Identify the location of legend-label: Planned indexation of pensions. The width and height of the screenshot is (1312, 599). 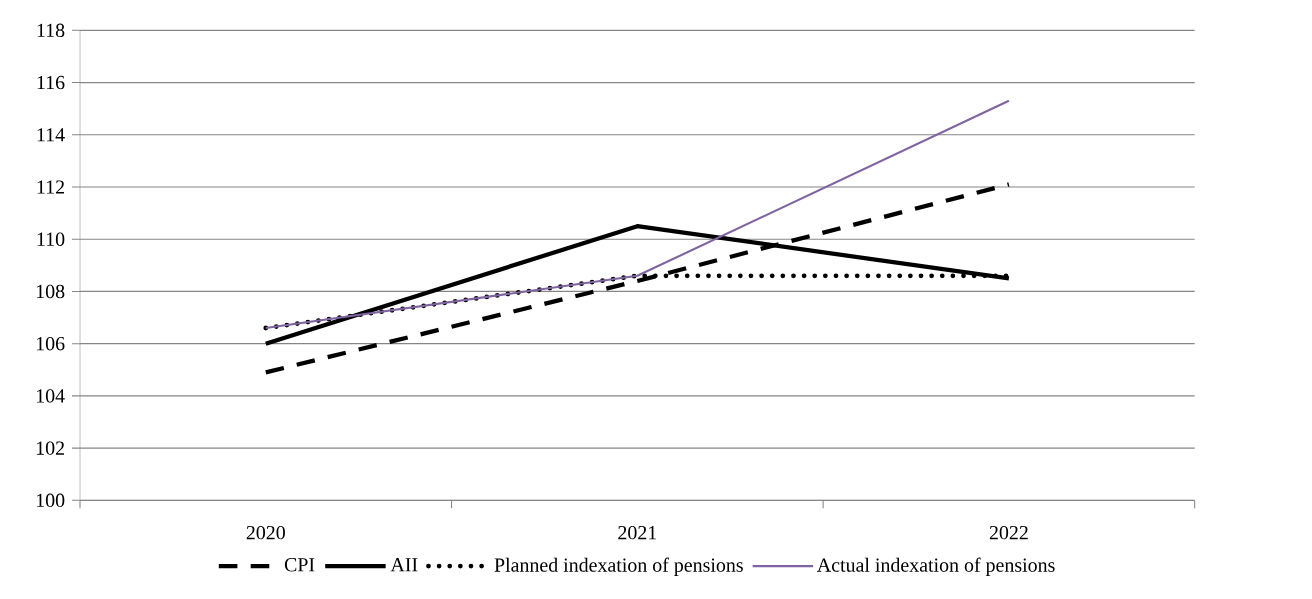
(618, 566).